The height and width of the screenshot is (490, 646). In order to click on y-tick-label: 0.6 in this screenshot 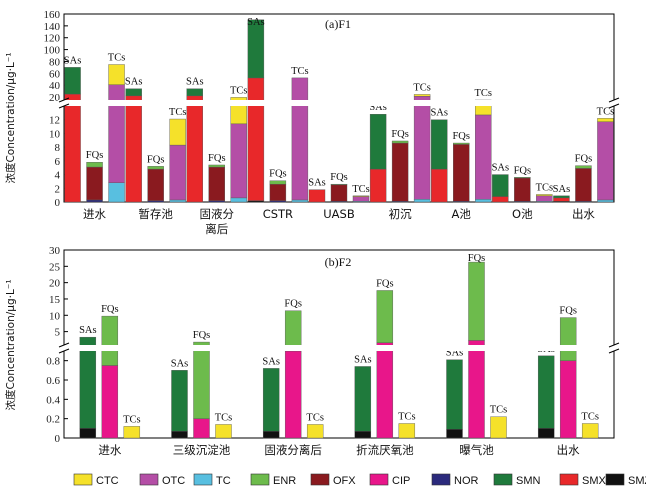, I will do `click(53, 381)`.